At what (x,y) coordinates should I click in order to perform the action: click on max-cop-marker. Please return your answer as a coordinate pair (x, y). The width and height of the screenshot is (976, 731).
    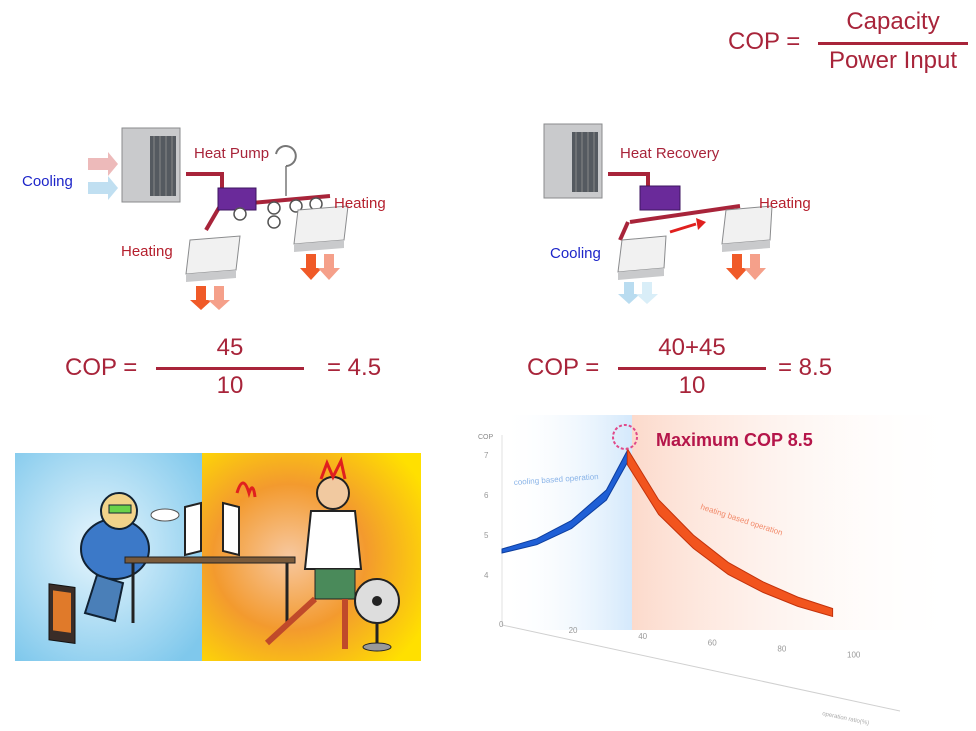
    Looking at the image, I should click on (625, 437).